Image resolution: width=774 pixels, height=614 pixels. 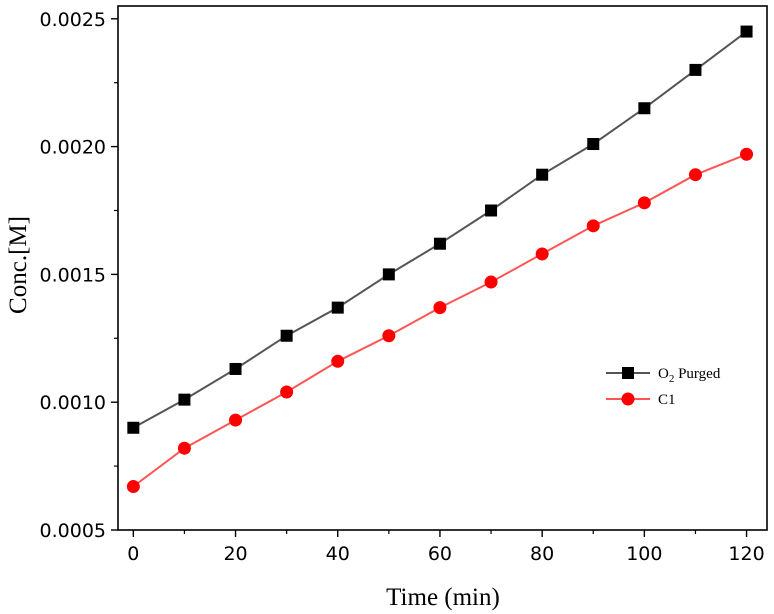 What do you see at coordinates (235, 554) in the screenshot?
I see `x-tick-label: 20` at bounding box center [235, 554].